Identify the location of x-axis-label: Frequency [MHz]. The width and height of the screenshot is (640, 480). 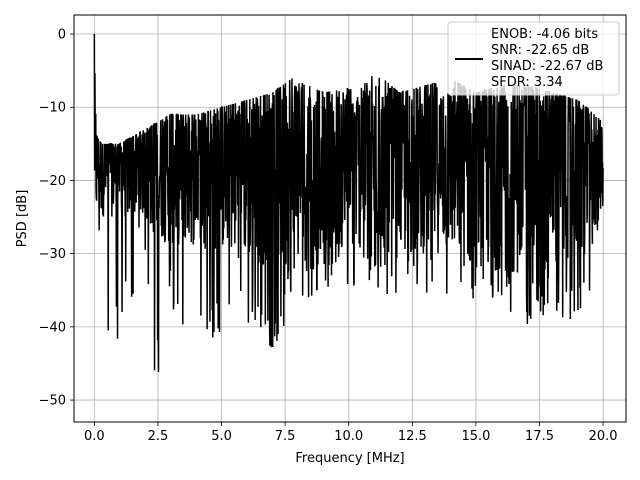
(349, 458).